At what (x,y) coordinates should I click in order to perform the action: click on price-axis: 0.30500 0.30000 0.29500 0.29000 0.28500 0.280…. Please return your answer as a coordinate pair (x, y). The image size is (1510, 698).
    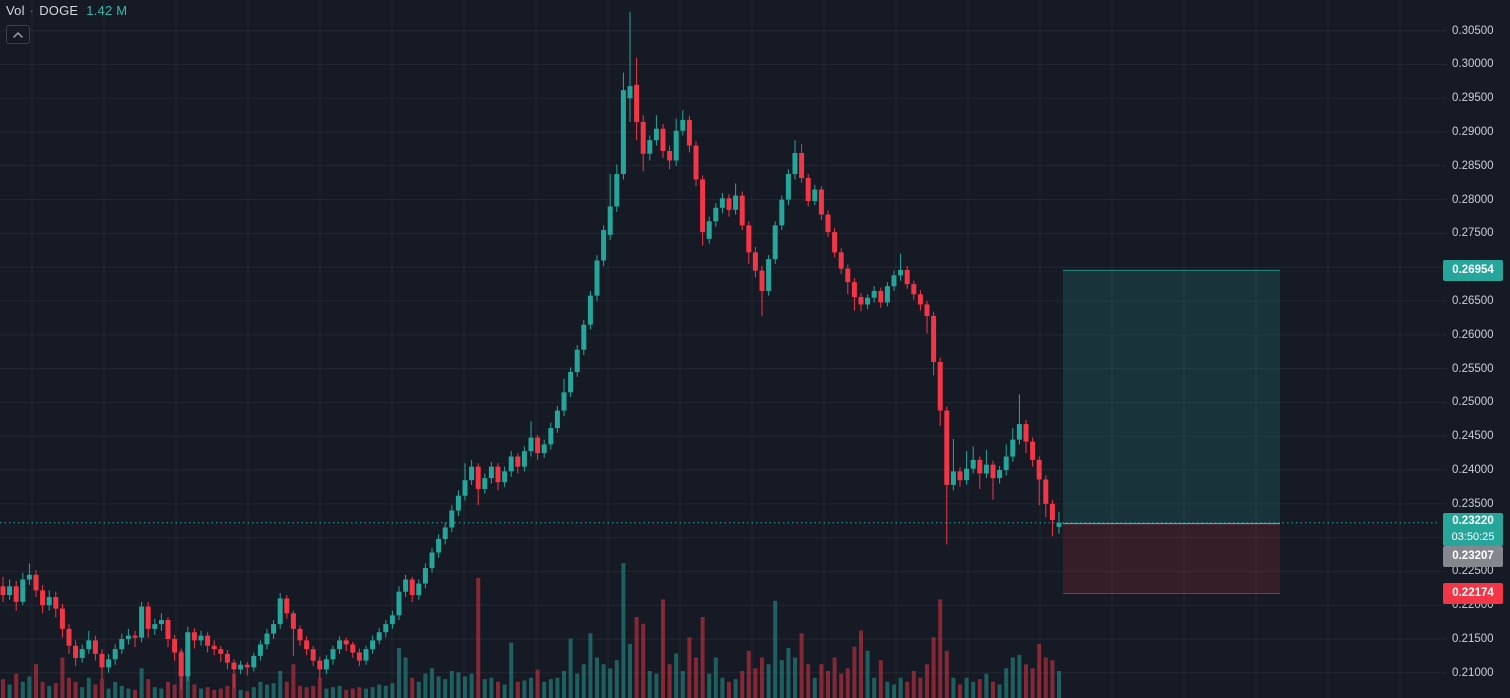
    Looking at the image, I should click on (1473, 349).